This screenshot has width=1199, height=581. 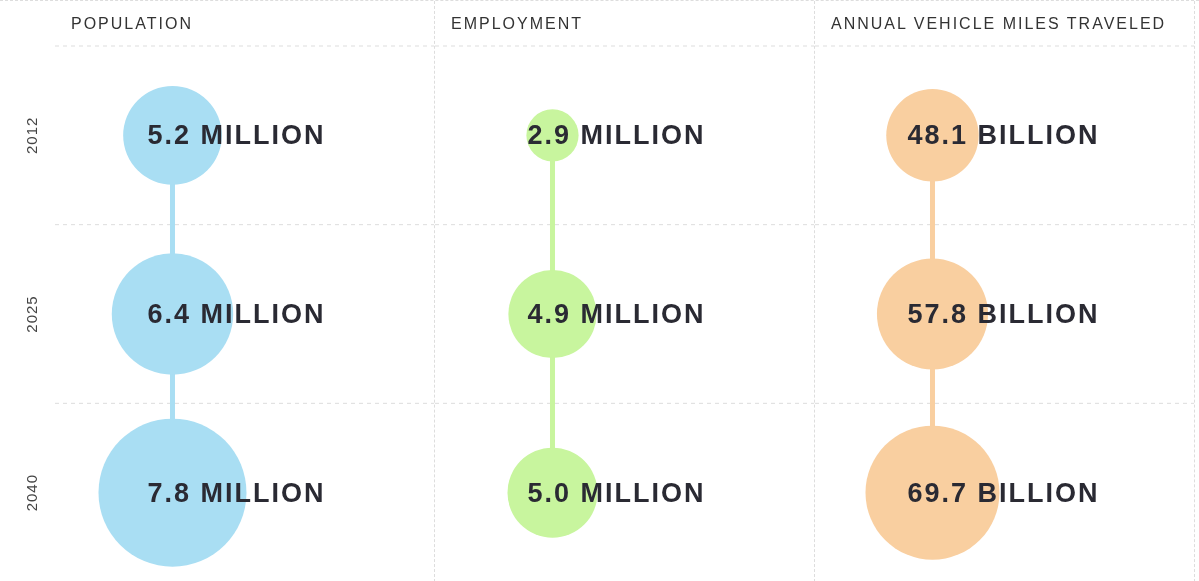 I want to click on category-label: 2012, so click(x=31, y=135).